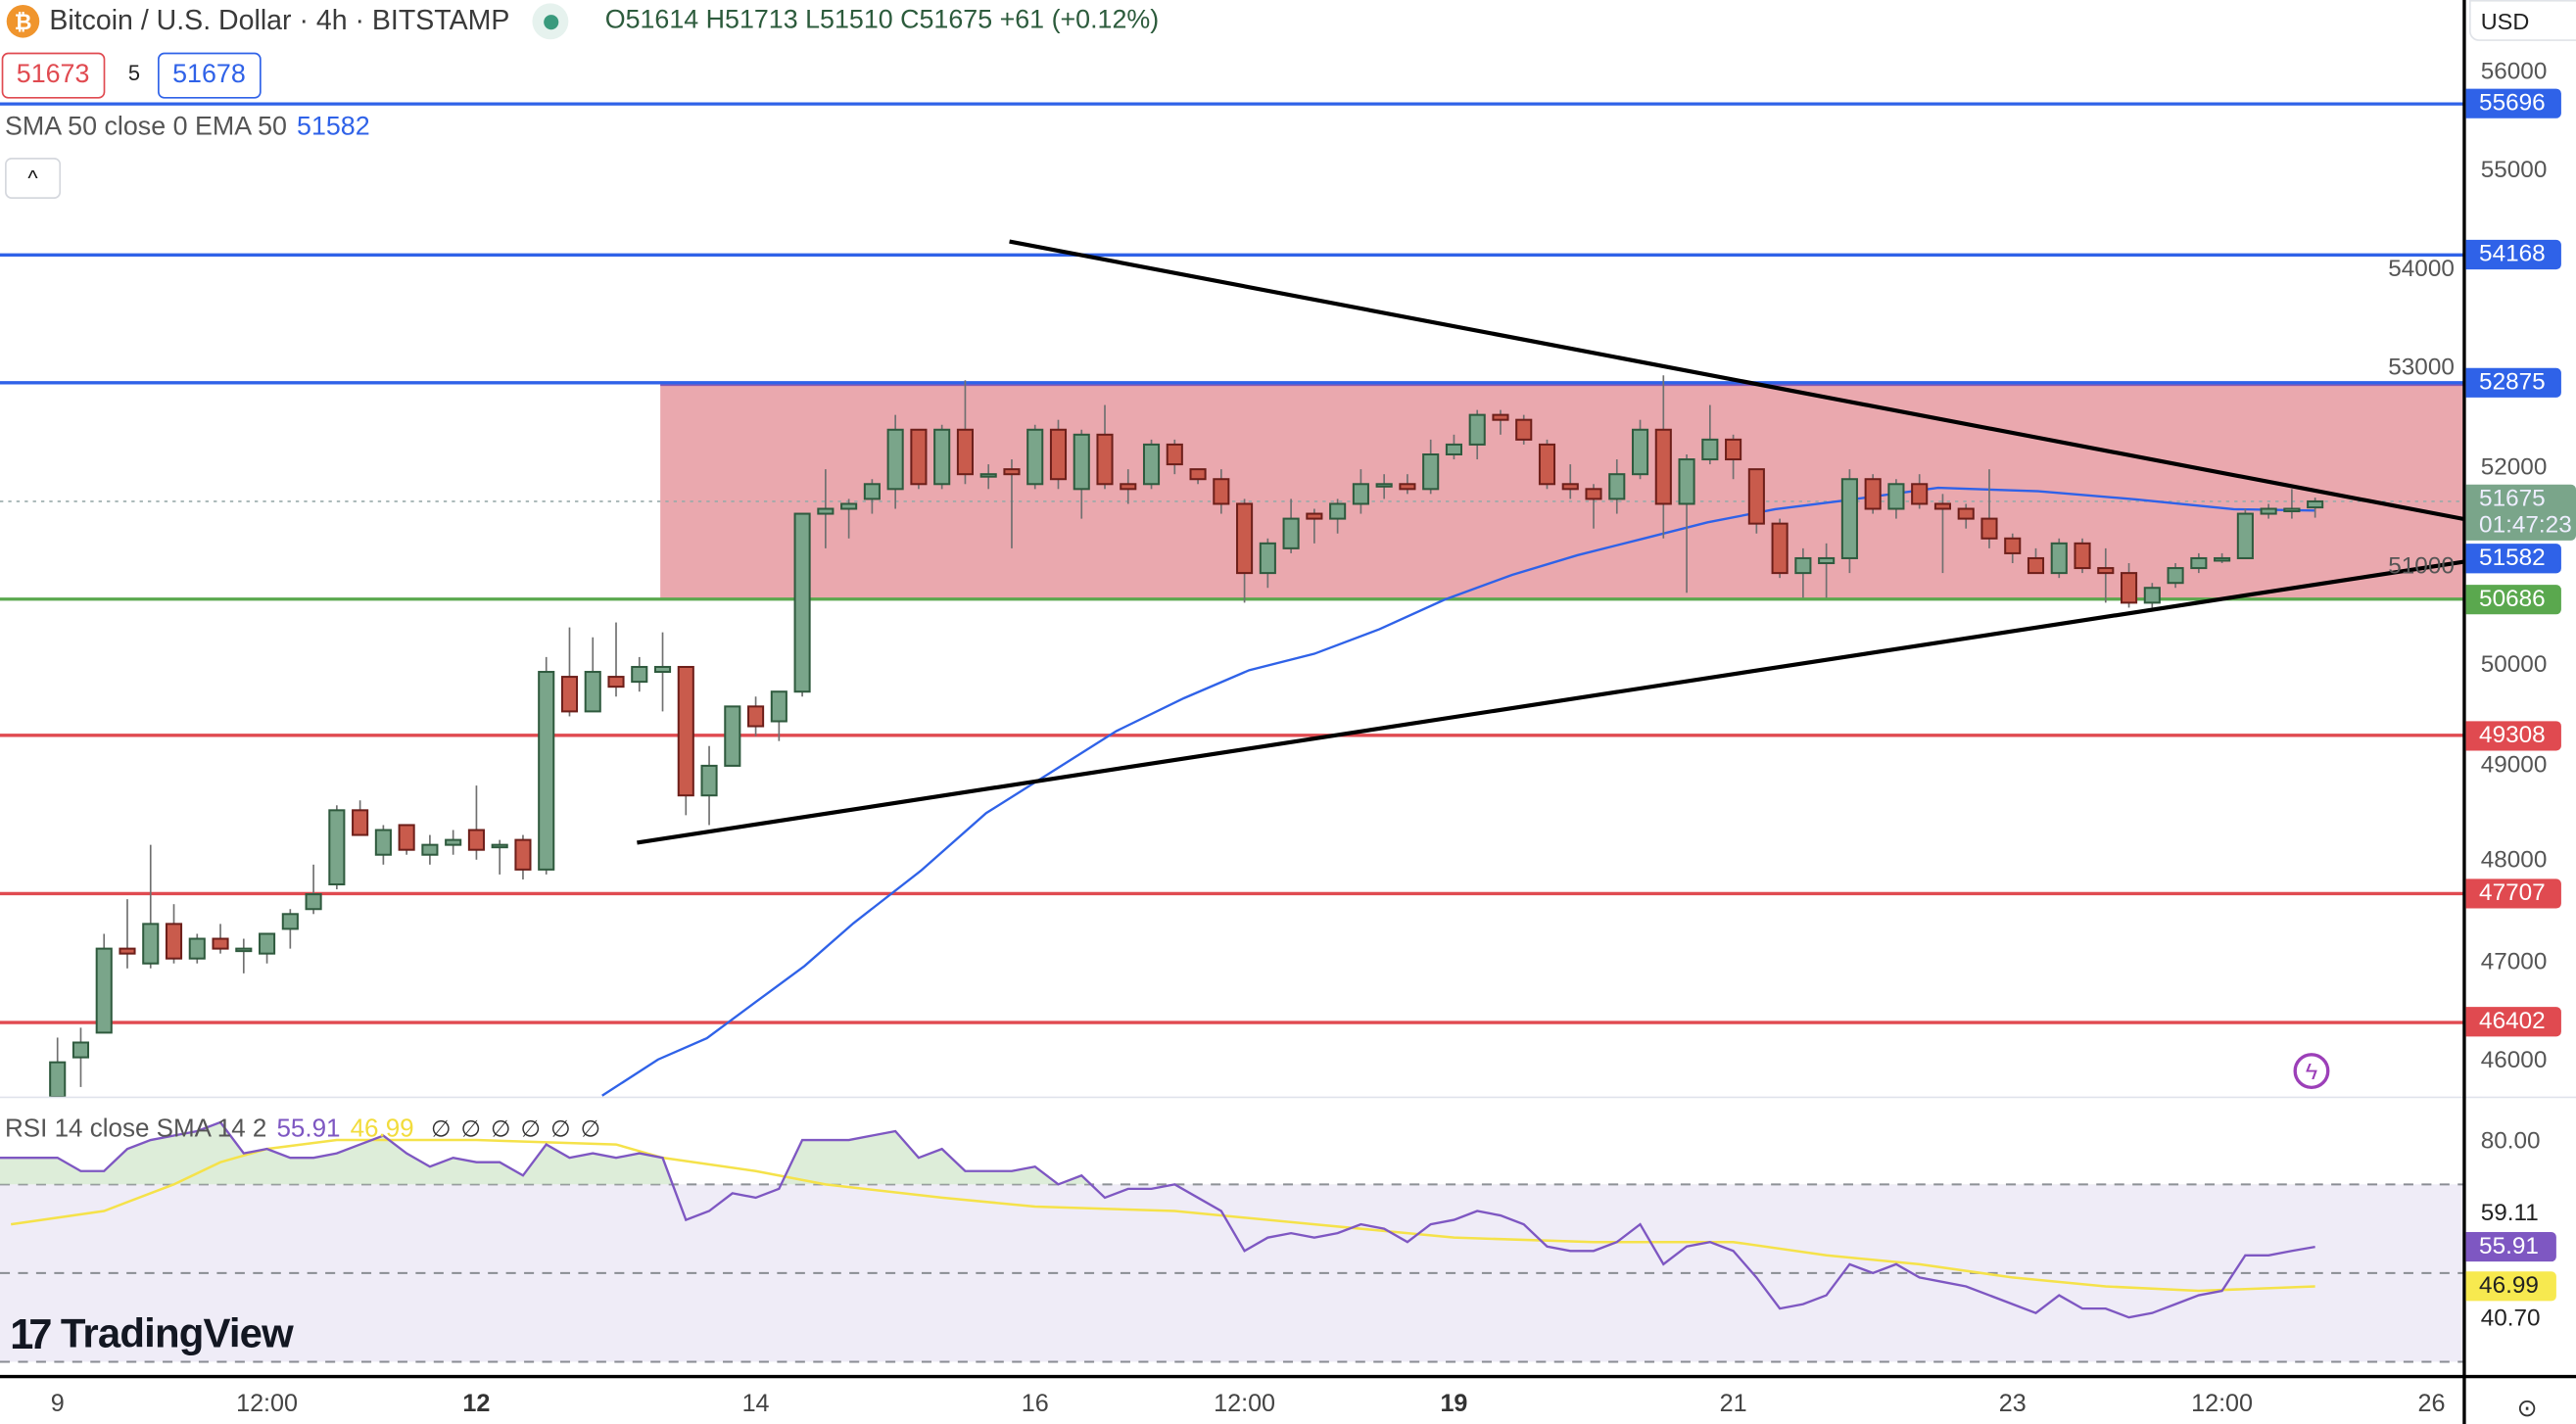 This screenshot has height=1424, width=2576. I want to click on price-axis-label: 50000, so click(2514, 665).